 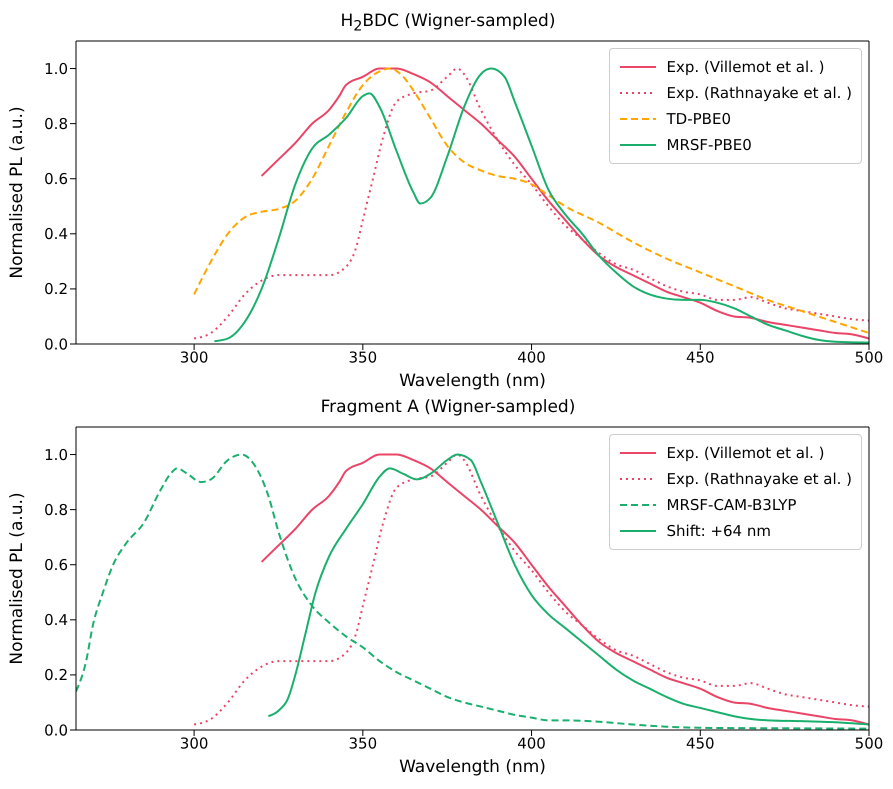 I want to click on legend-label: Shift: +64 nm, so click(x=718, y=531).